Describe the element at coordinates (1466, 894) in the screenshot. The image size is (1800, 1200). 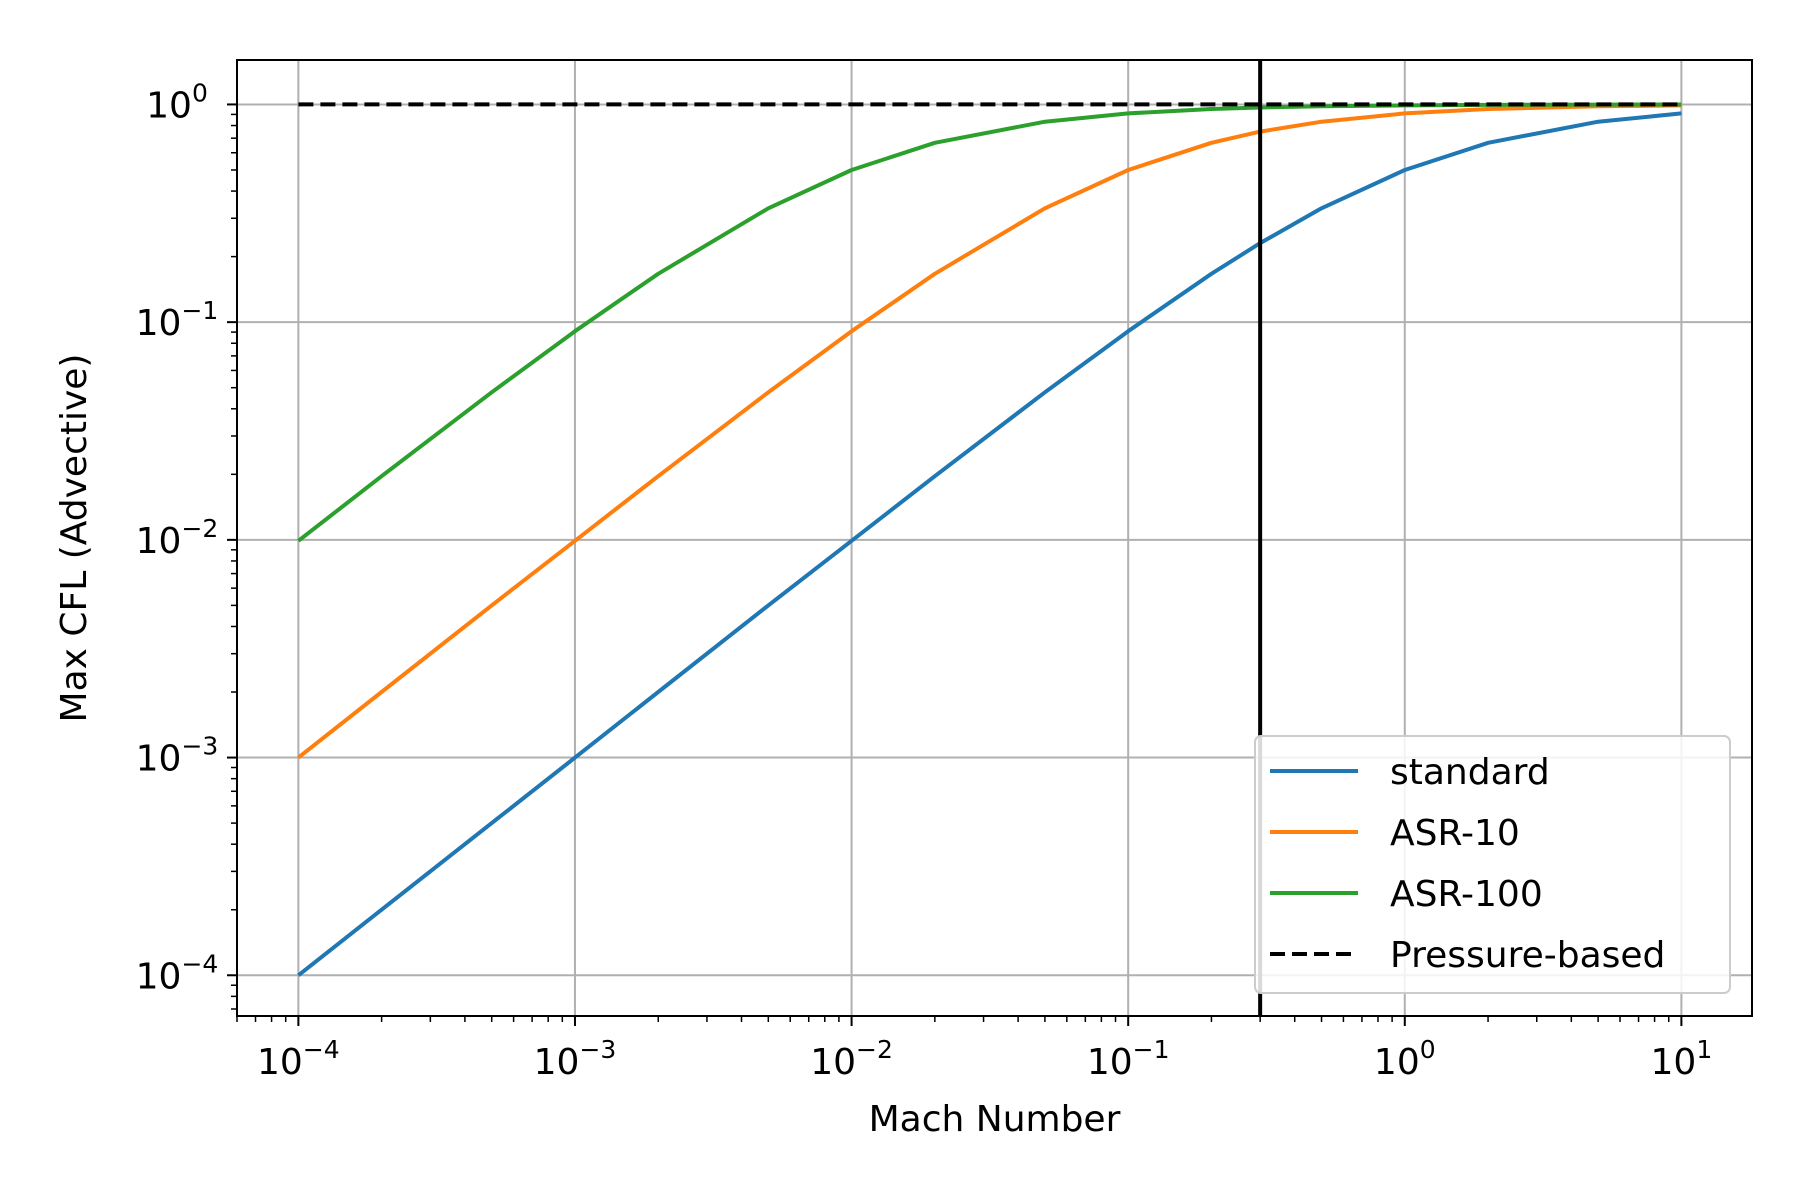
I see `legend-label: ASR-100` at that location.